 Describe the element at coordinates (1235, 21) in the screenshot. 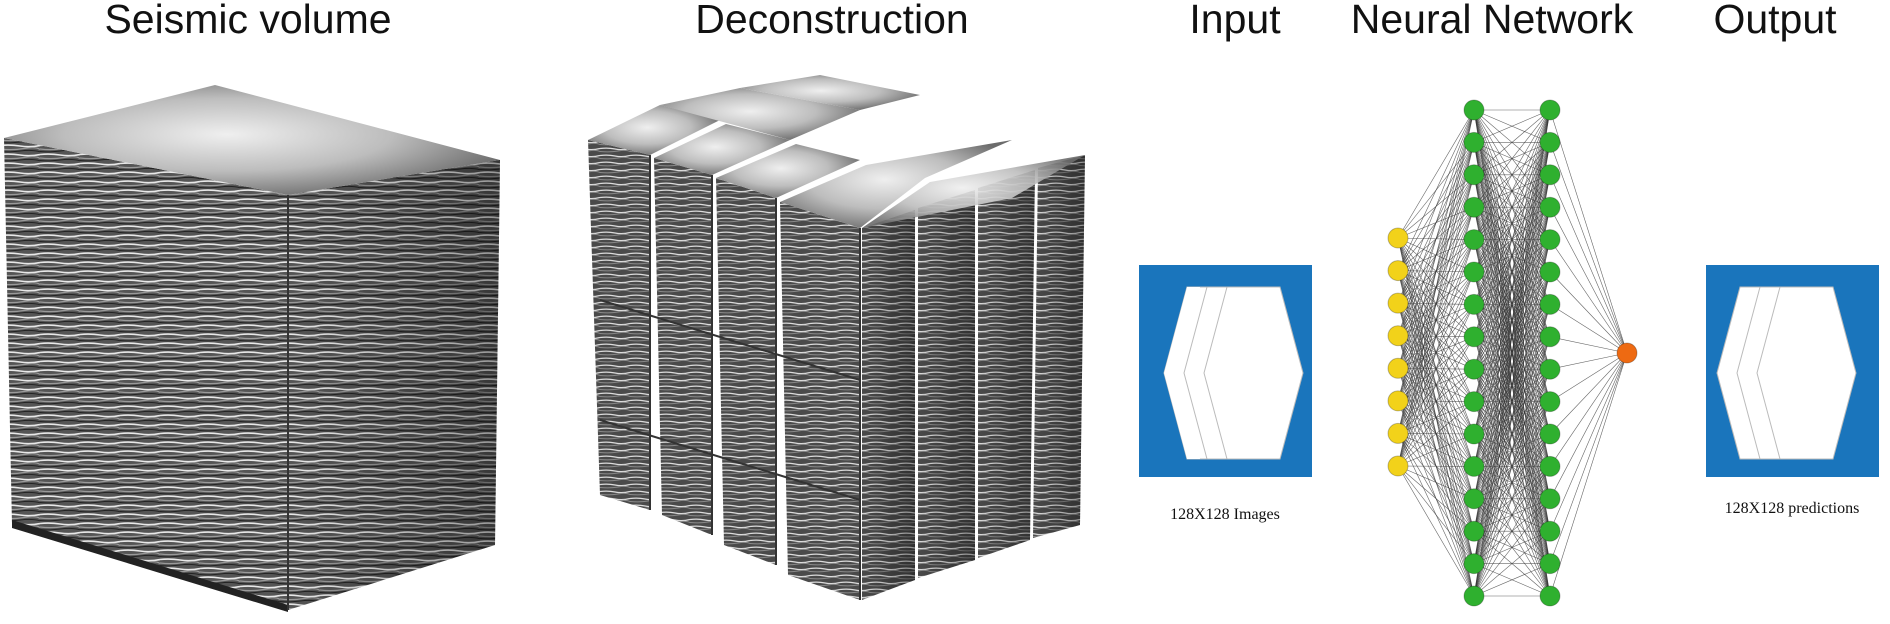

I see `input-title: Input` at that location.